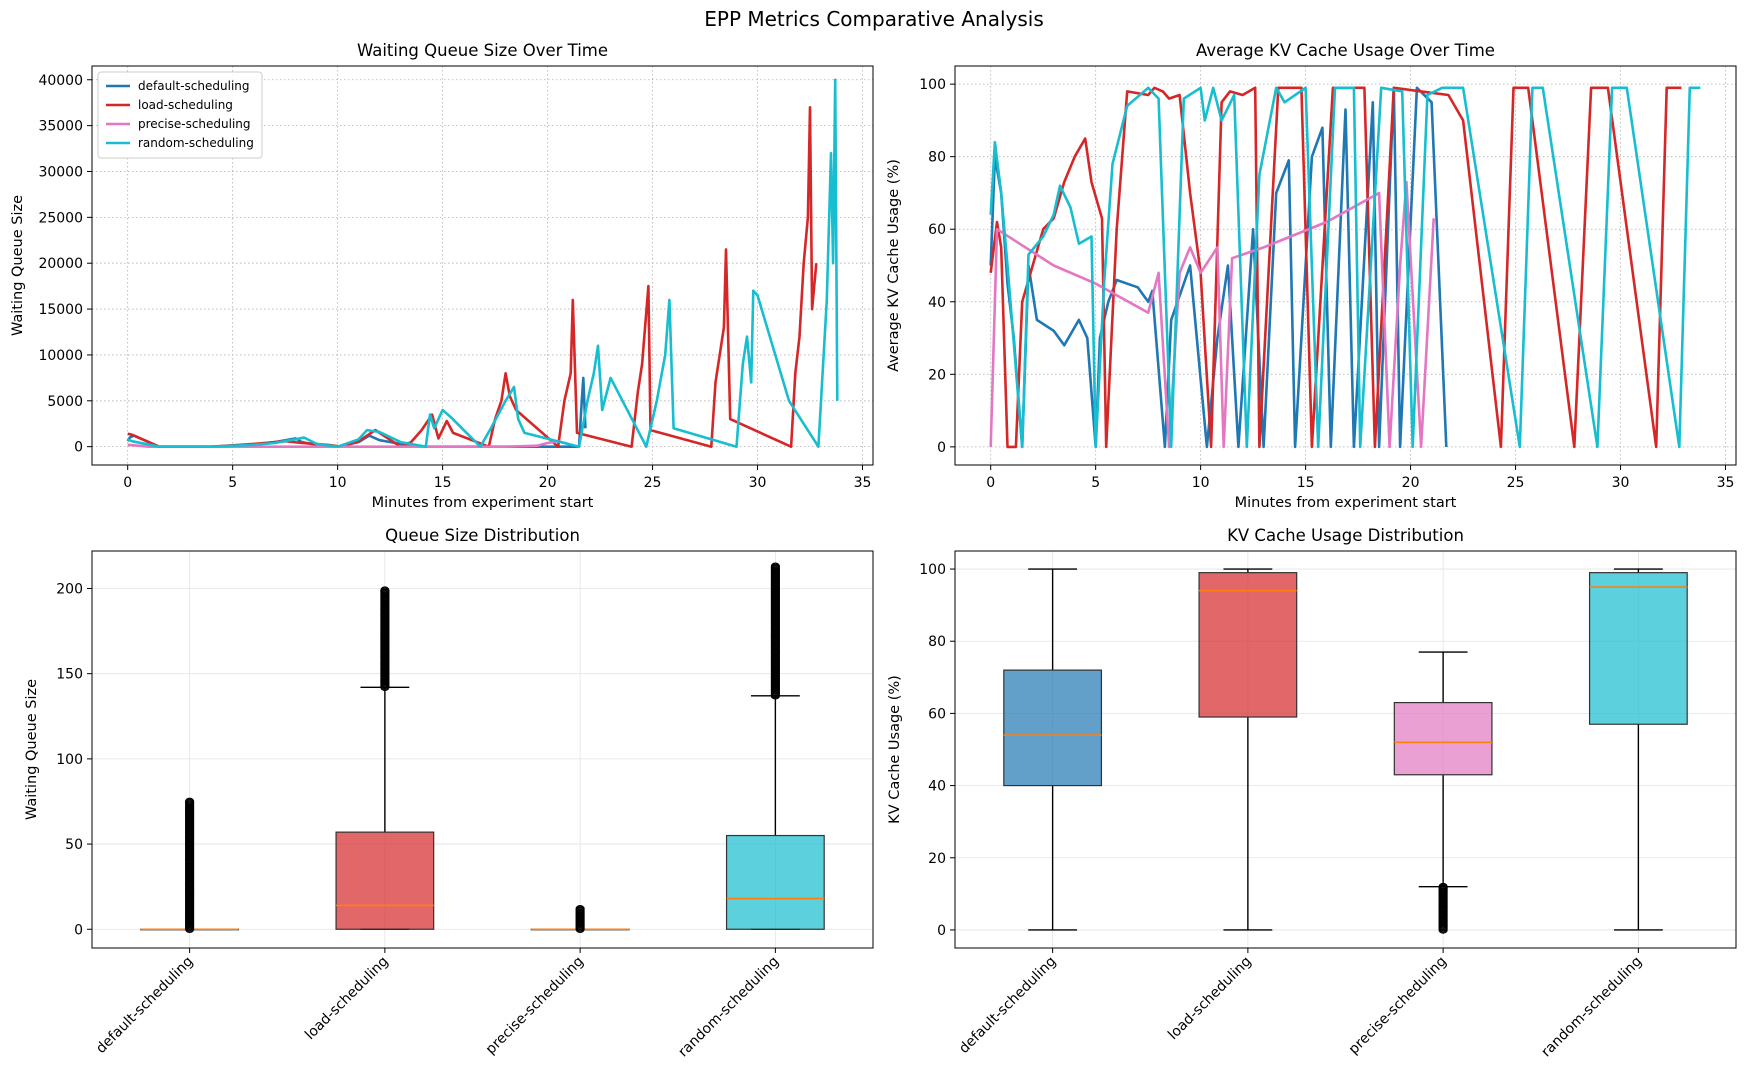  What do you see at coordinates (482, 50) in the screenshot?
I see `chart-title: Waiting Queue Size Over Time` at bounding box center [482, 50].